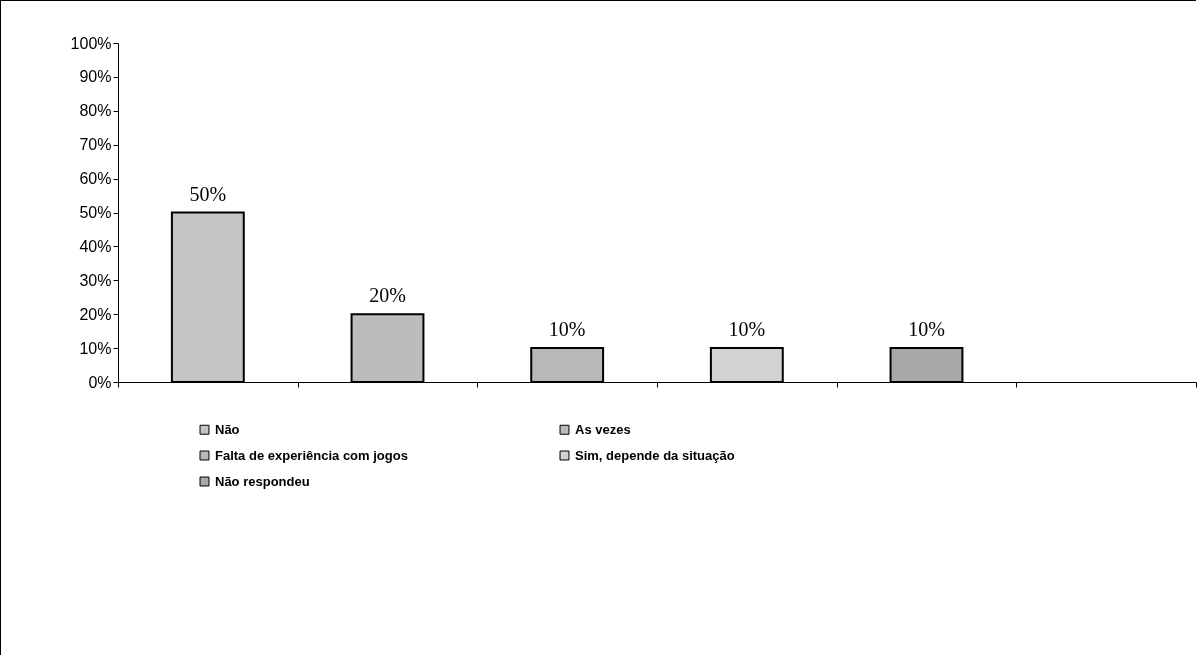  Describe the element at coordinates (95, 246) in the screenshot. I see `y-tick-label: 40%` at that location.